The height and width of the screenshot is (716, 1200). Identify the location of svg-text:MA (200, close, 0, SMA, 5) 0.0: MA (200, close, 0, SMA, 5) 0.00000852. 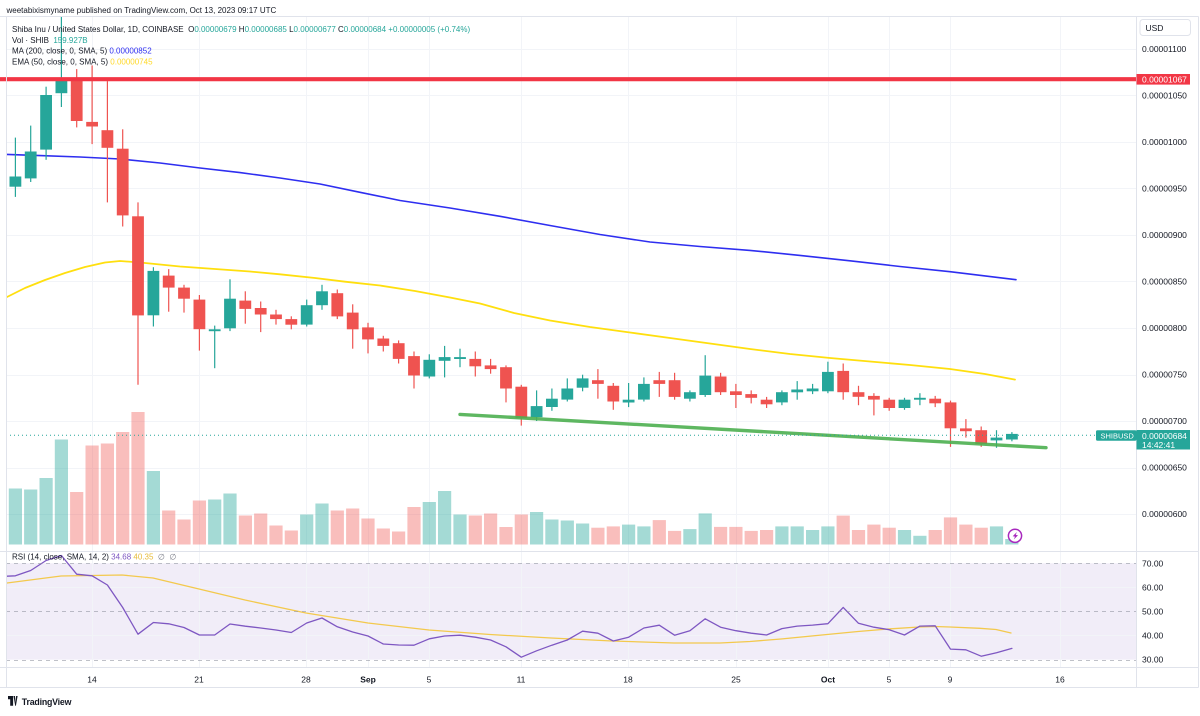
(82, 51).